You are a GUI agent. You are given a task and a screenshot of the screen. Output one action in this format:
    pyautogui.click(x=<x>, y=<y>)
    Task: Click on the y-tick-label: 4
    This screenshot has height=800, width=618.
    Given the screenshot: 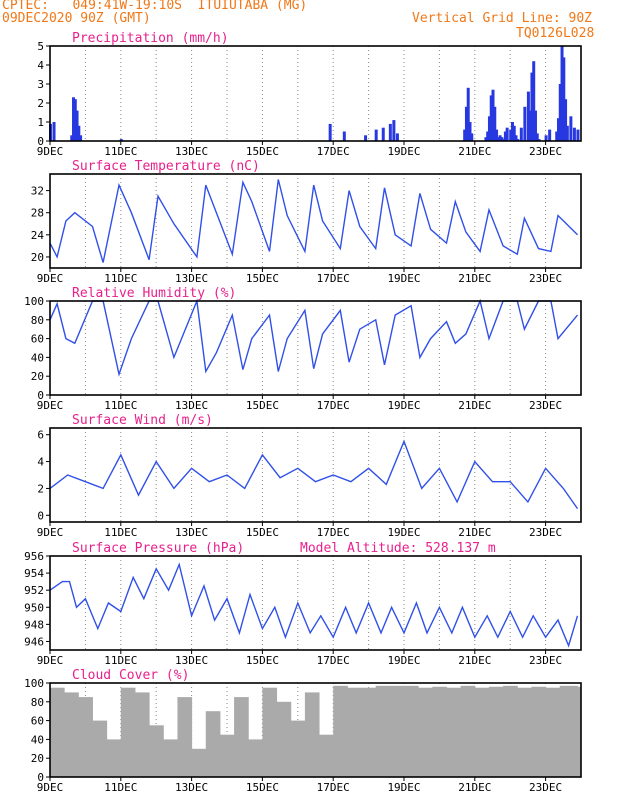 What is the action you would take?
    pyautogui.click(x=40, y=462)
    